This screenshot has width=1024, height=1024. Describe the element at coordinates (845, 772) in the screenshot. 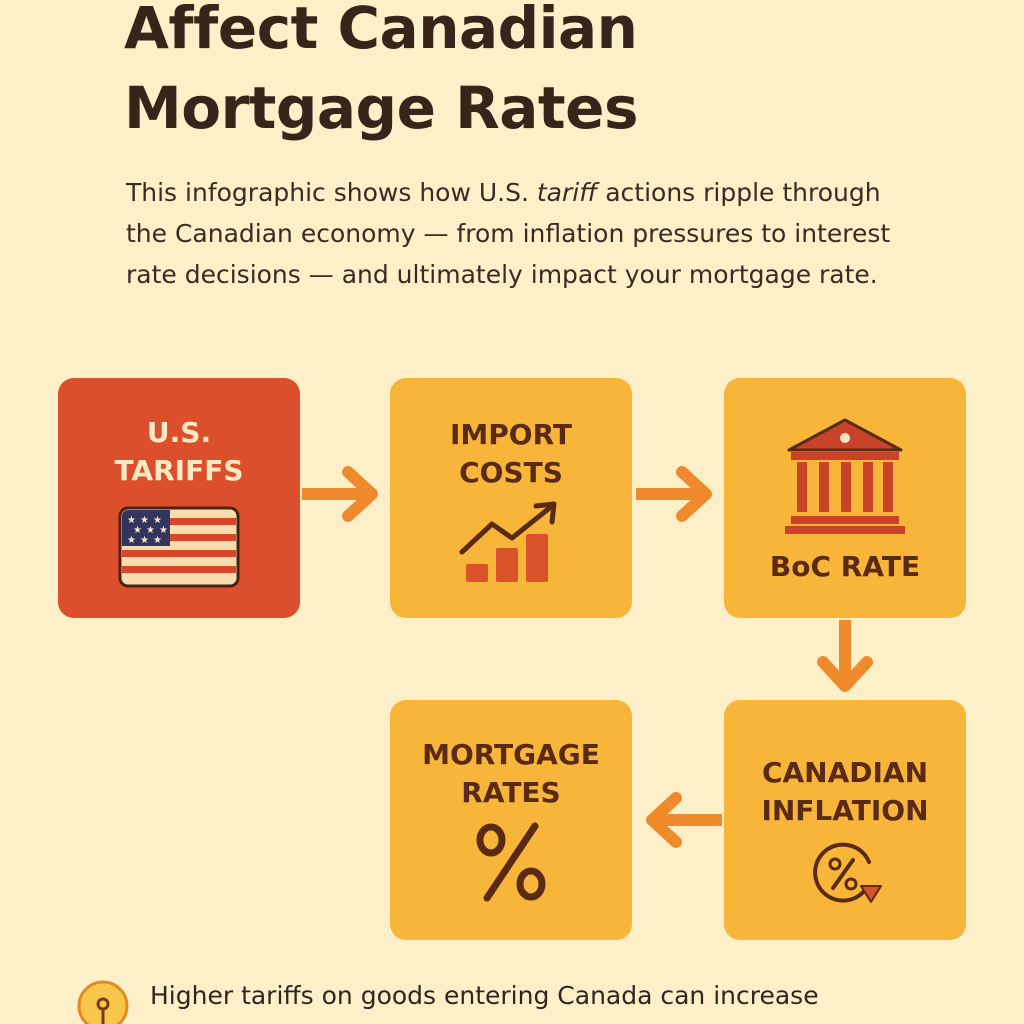

I see `canadian-inflation-label-line-1: CANADIAN` at that location.